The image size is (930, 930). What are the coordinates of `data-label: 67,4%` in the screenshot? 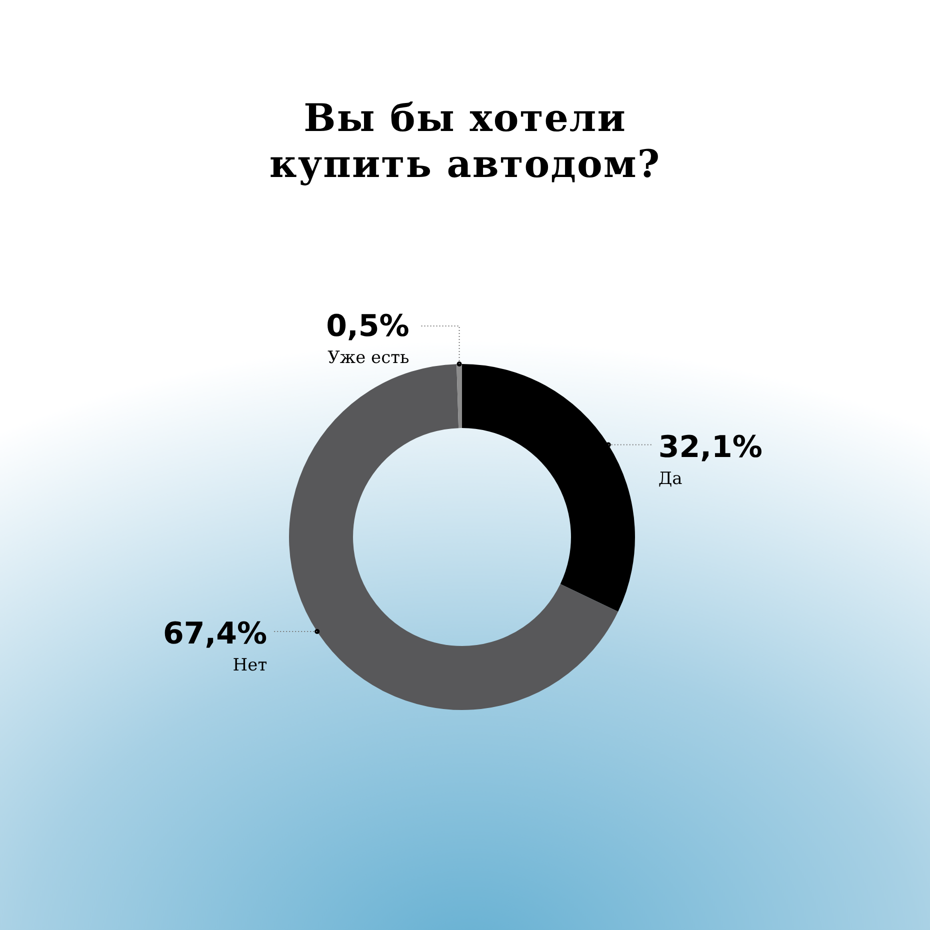 It's located at (215, 634).